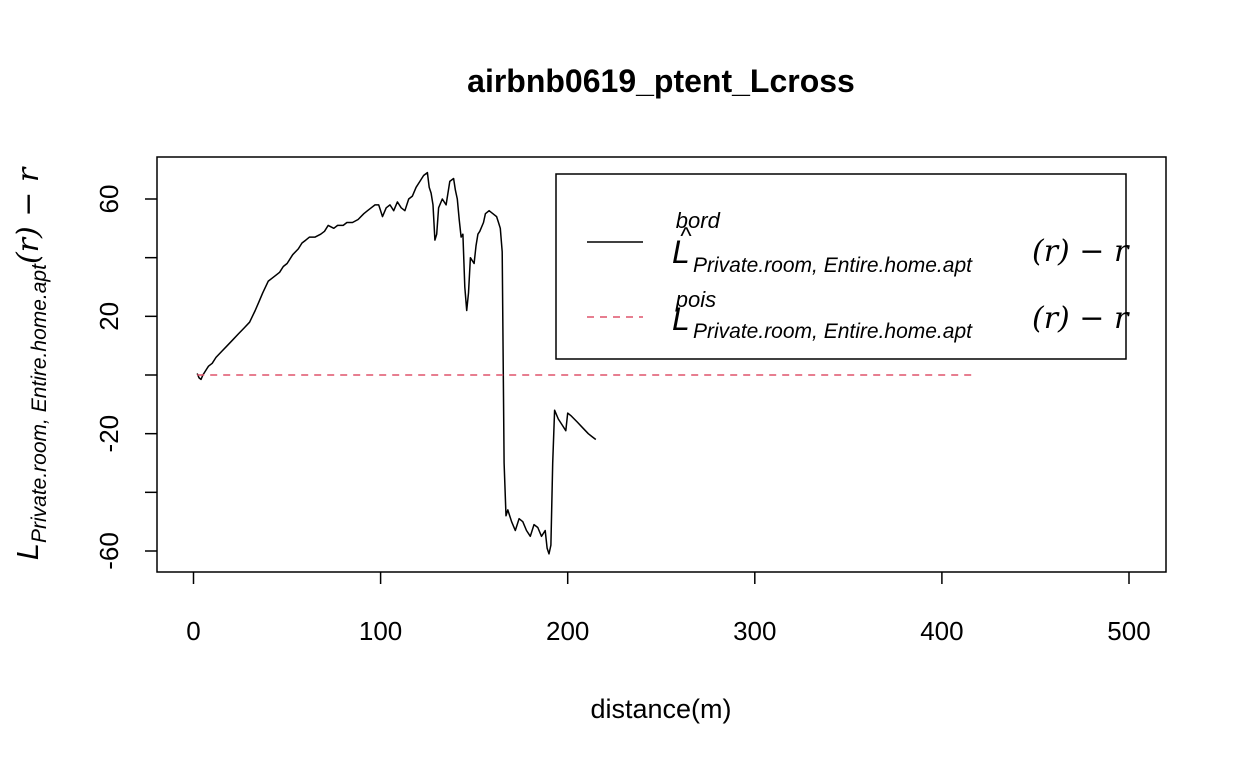 This screenshot has height=773, width=1248. What do you see at coordinates (698, 220) in the screenshot?
I see `legend-bord-superscript: bord` at bounding box center [698, 220].